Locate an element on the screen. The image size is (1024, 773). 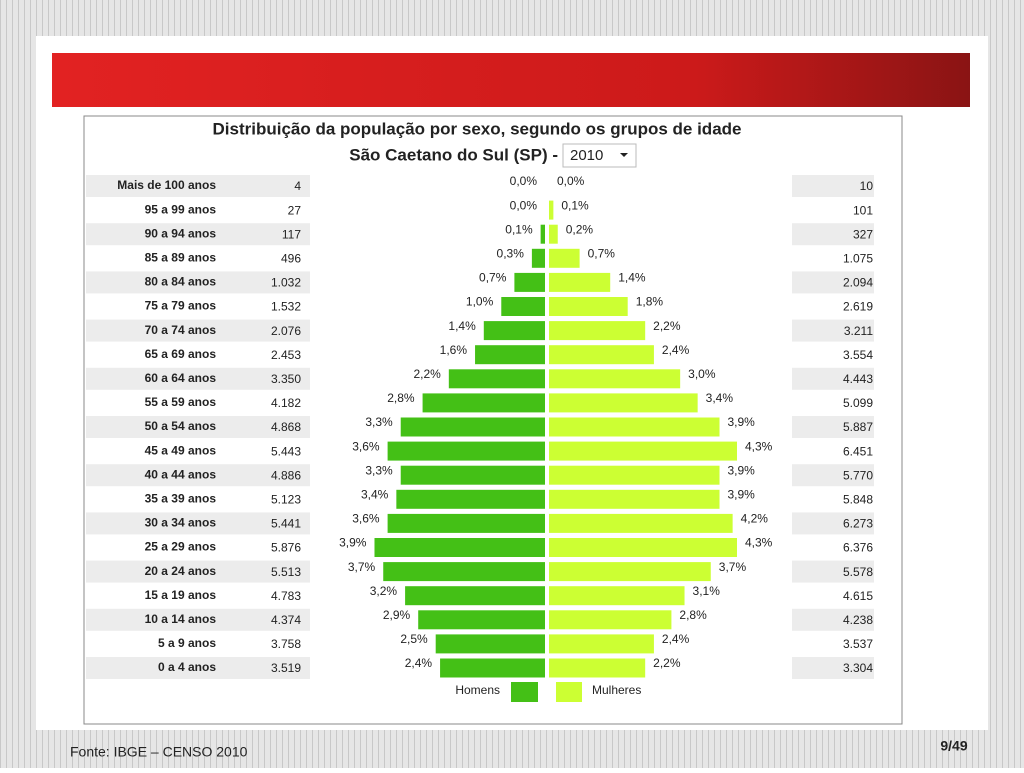
value-label: 3,4% is located at coordinates (375, 494).